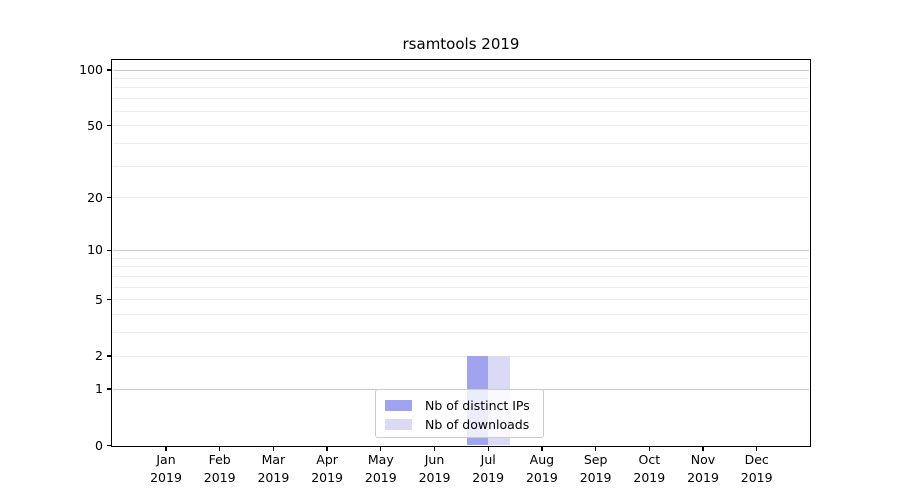  Describe the element at coordinates (327, 468) in the screenshot. I see `x-tick-label: Apr 2019` at that location.